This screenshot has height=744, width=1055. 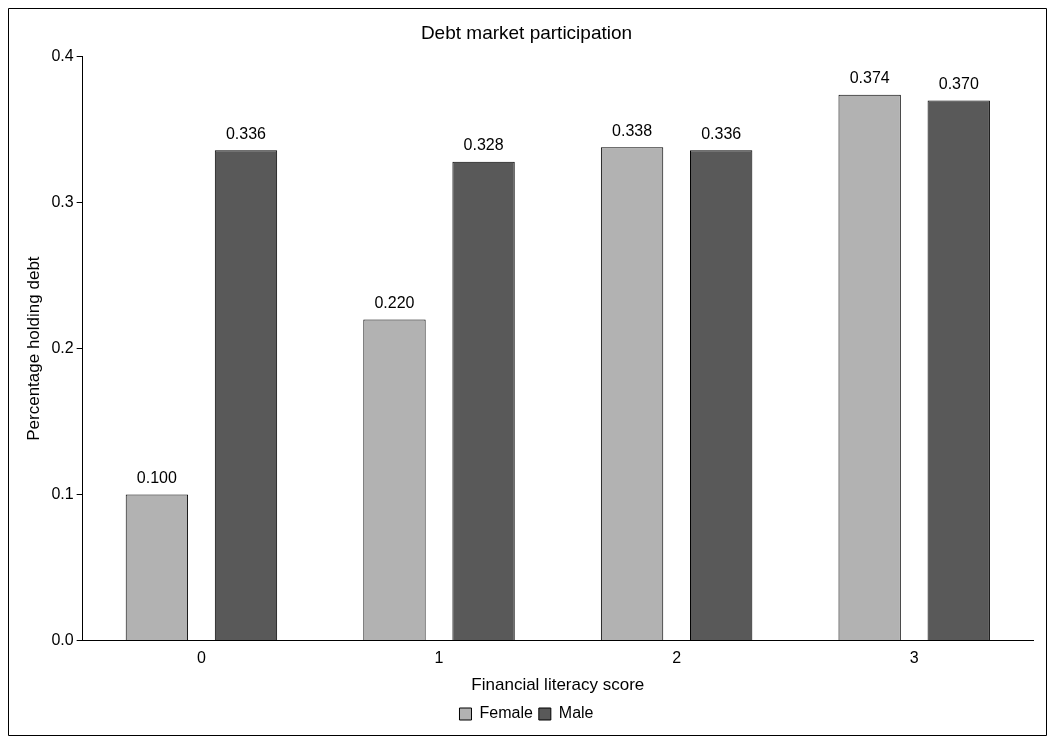 What do you see at coordinates (632, 130) in the screenshot?
I see `data-label: 0.338` at bounding box center [632, 130].